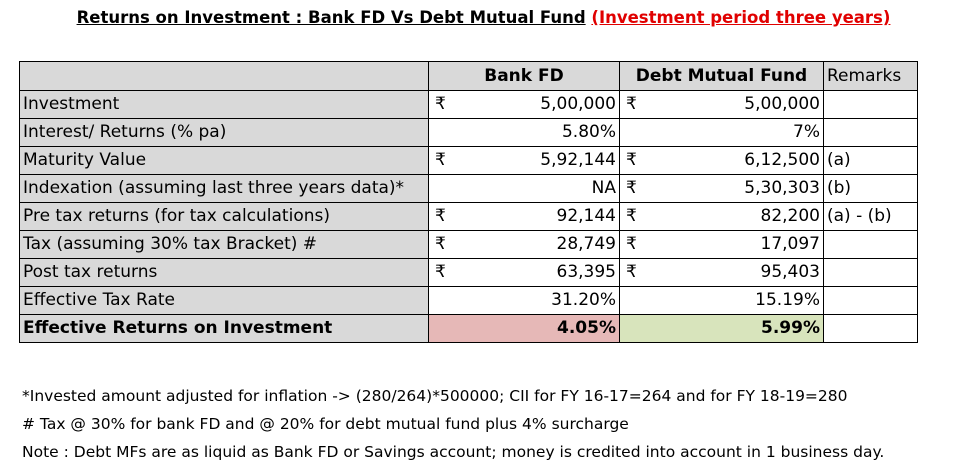  Describe the element at coordinates (540, 188) in the screenshot. I see `bank-value: NA` at that location.